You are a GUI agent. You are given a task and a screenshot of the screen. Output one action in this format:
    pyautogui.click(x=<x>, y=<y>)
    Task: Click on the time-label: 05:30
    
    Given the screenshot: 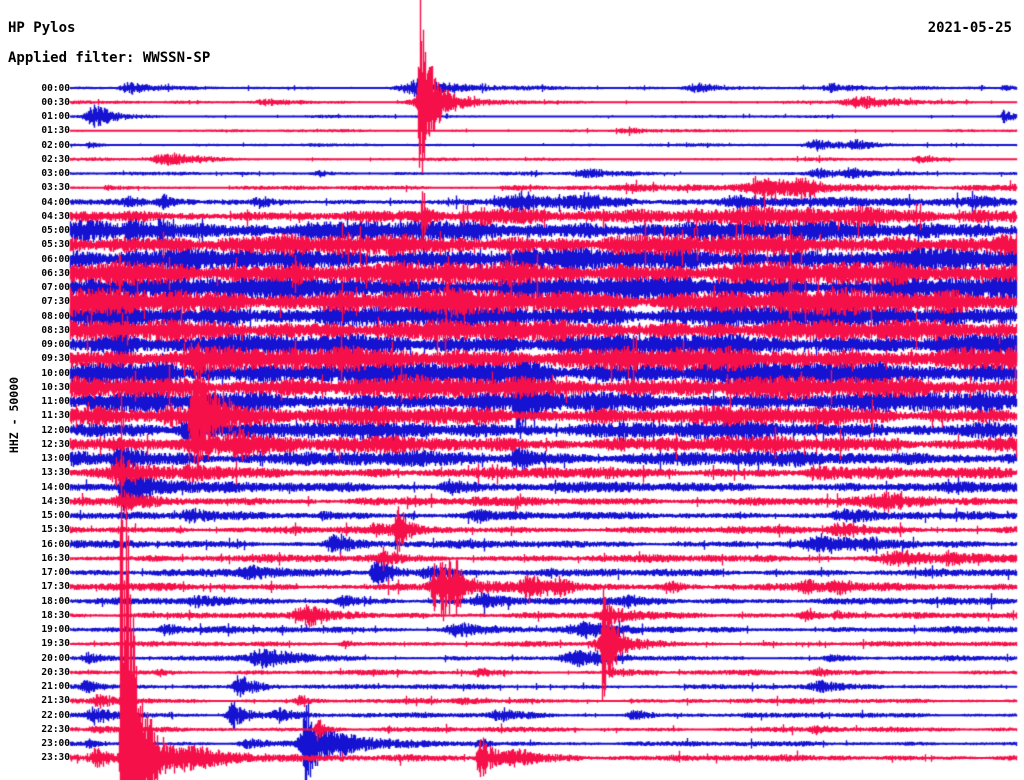 What is the action you would take?
    pyautogui.click(x=55, y=245)
    